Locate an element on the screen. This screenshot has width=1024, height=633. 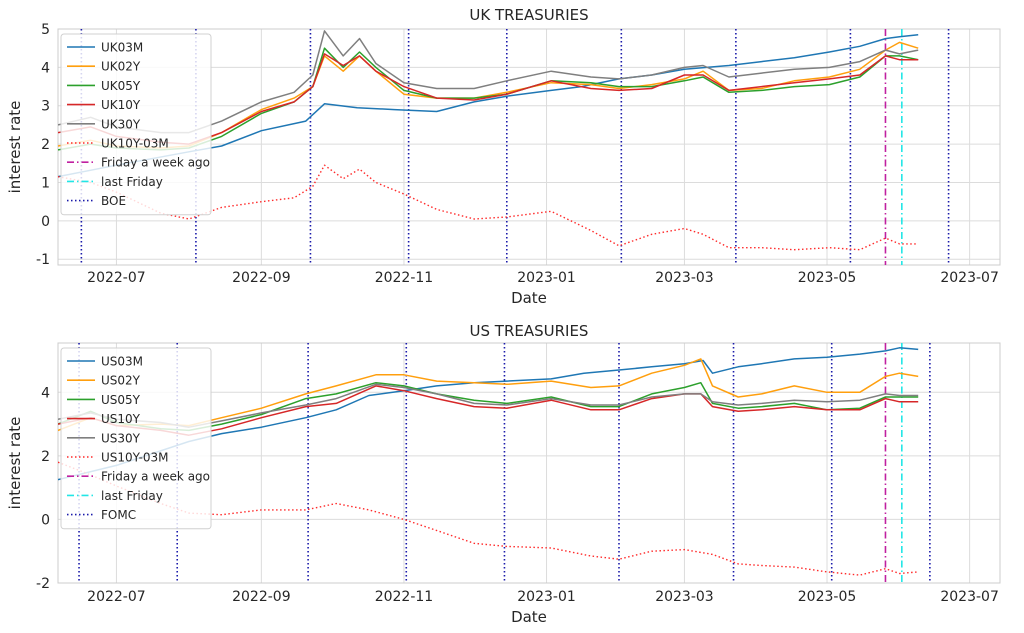
legend-label: US10Y is located at coordinates (121, 419).